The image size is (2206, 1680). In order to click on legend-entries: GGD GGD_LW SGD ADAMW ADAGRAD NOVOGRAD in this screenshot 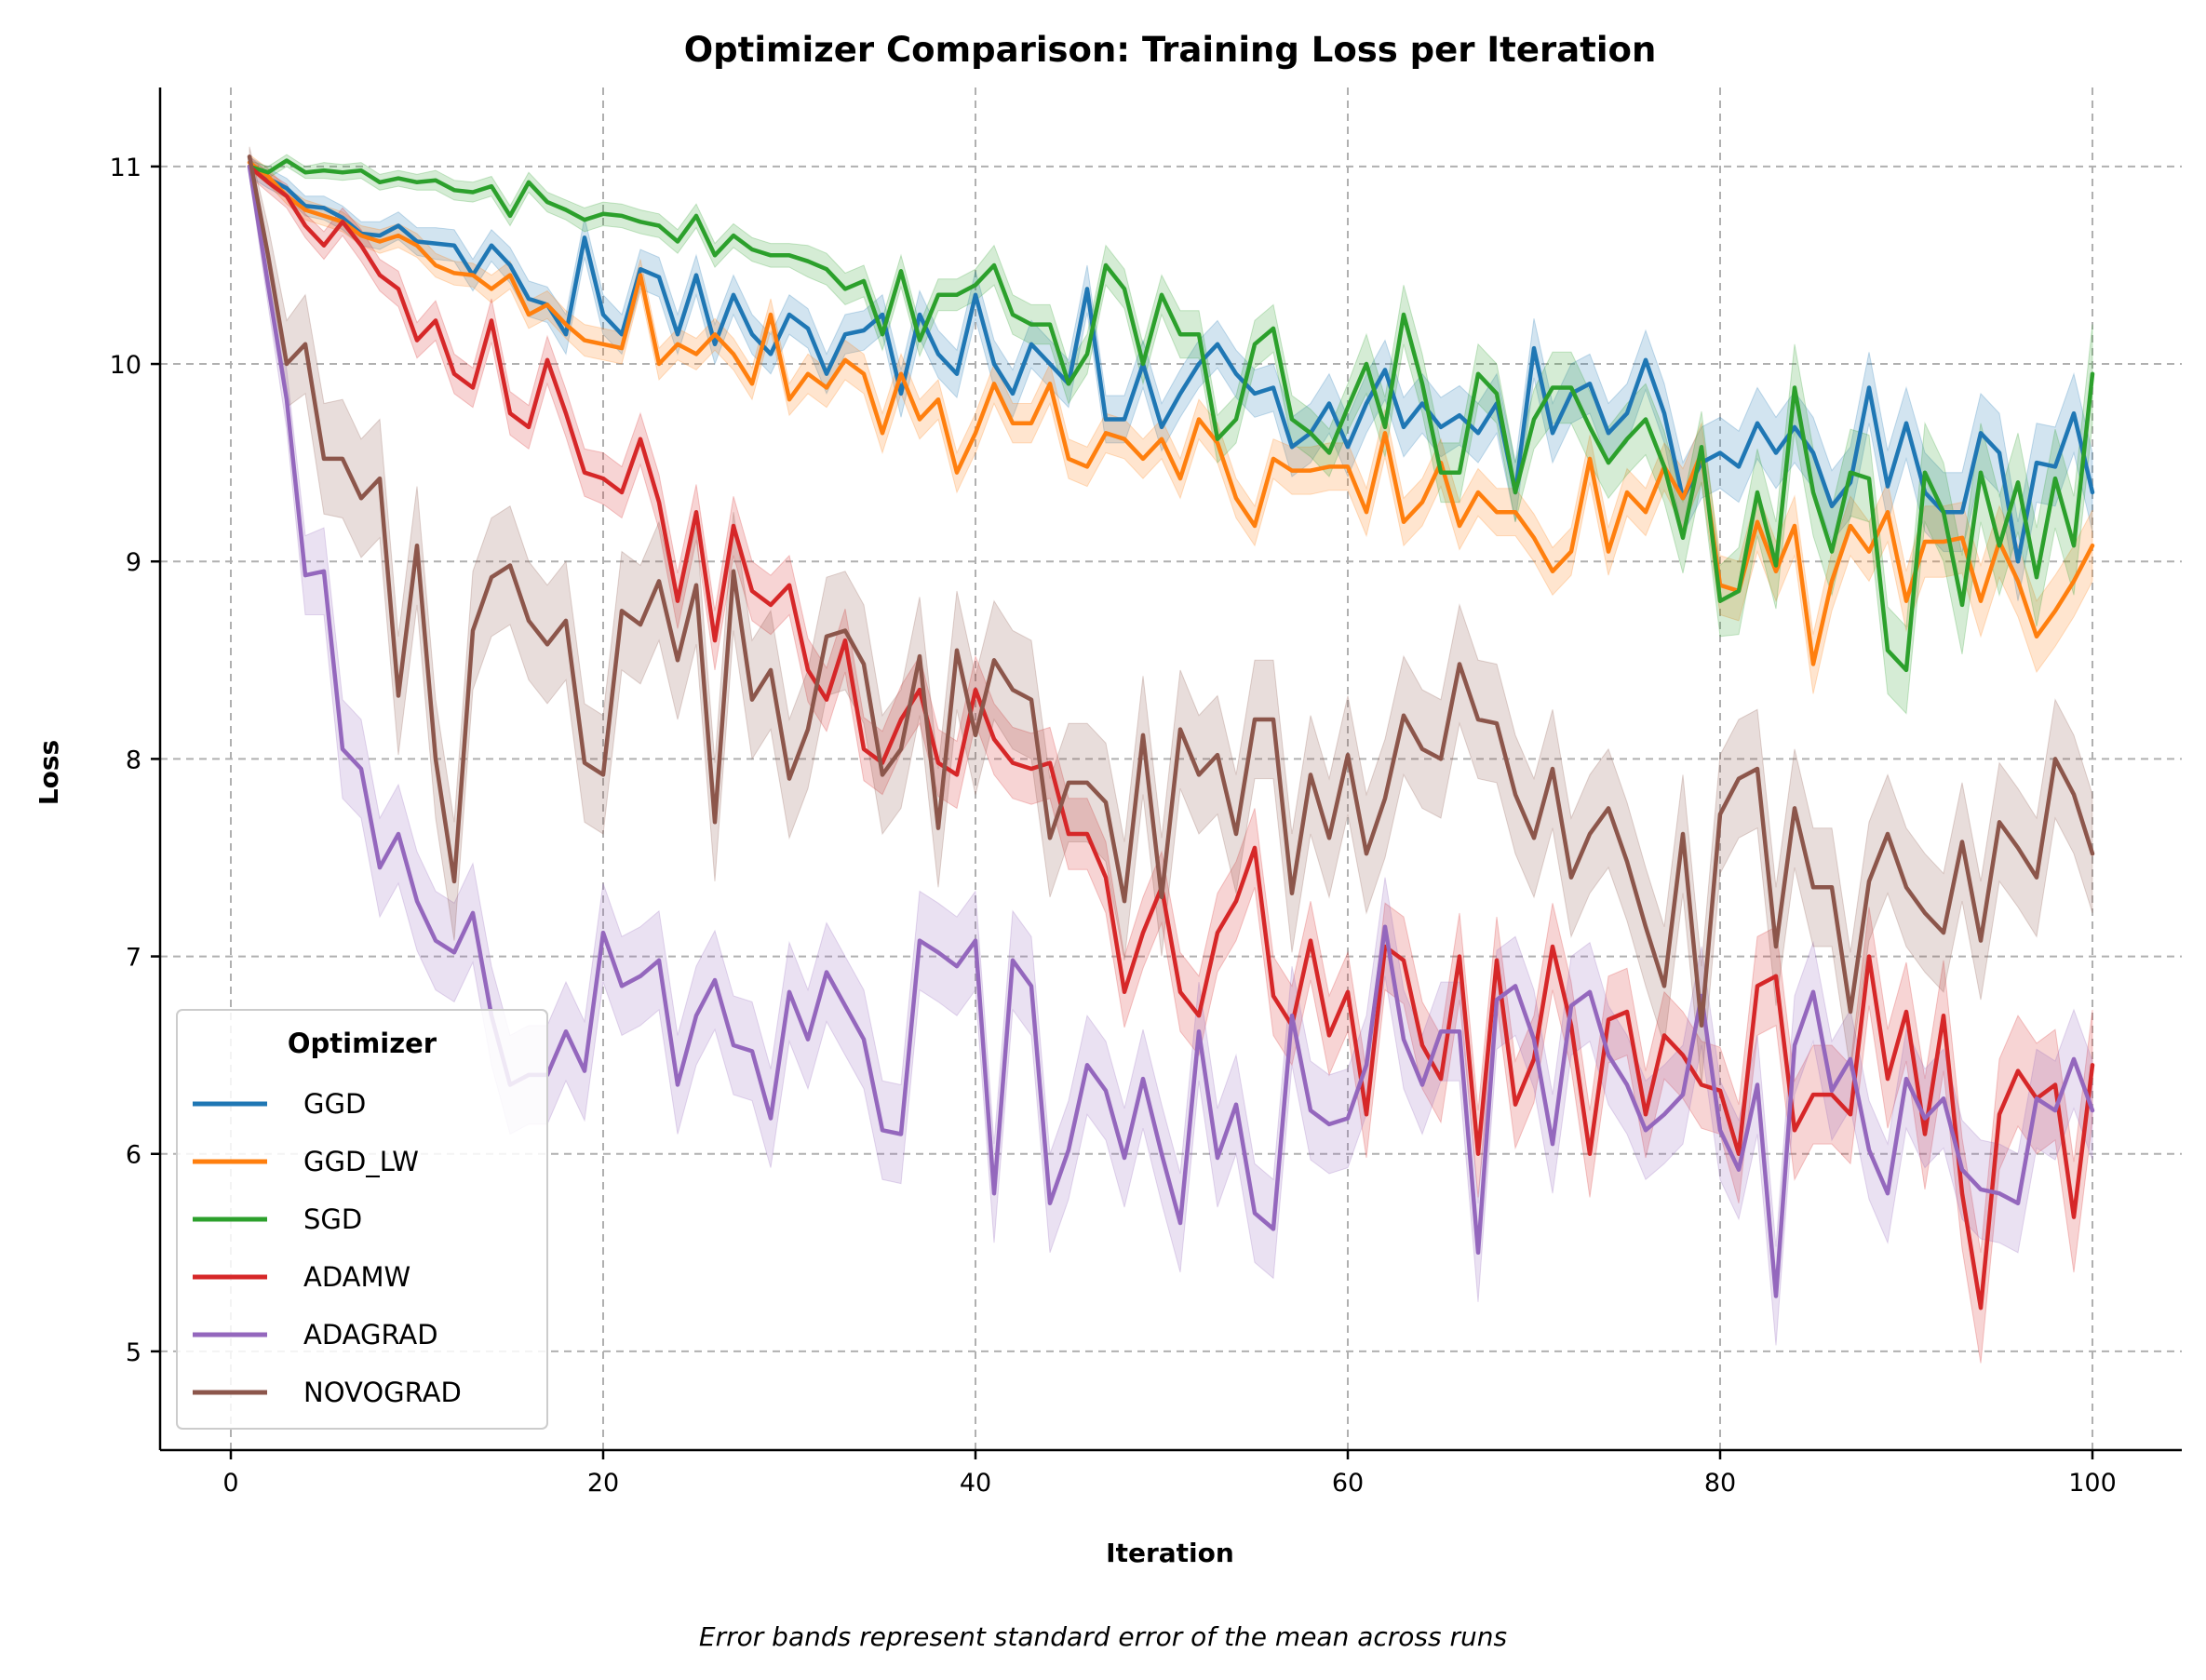, I will do `click(327, 1248)`.